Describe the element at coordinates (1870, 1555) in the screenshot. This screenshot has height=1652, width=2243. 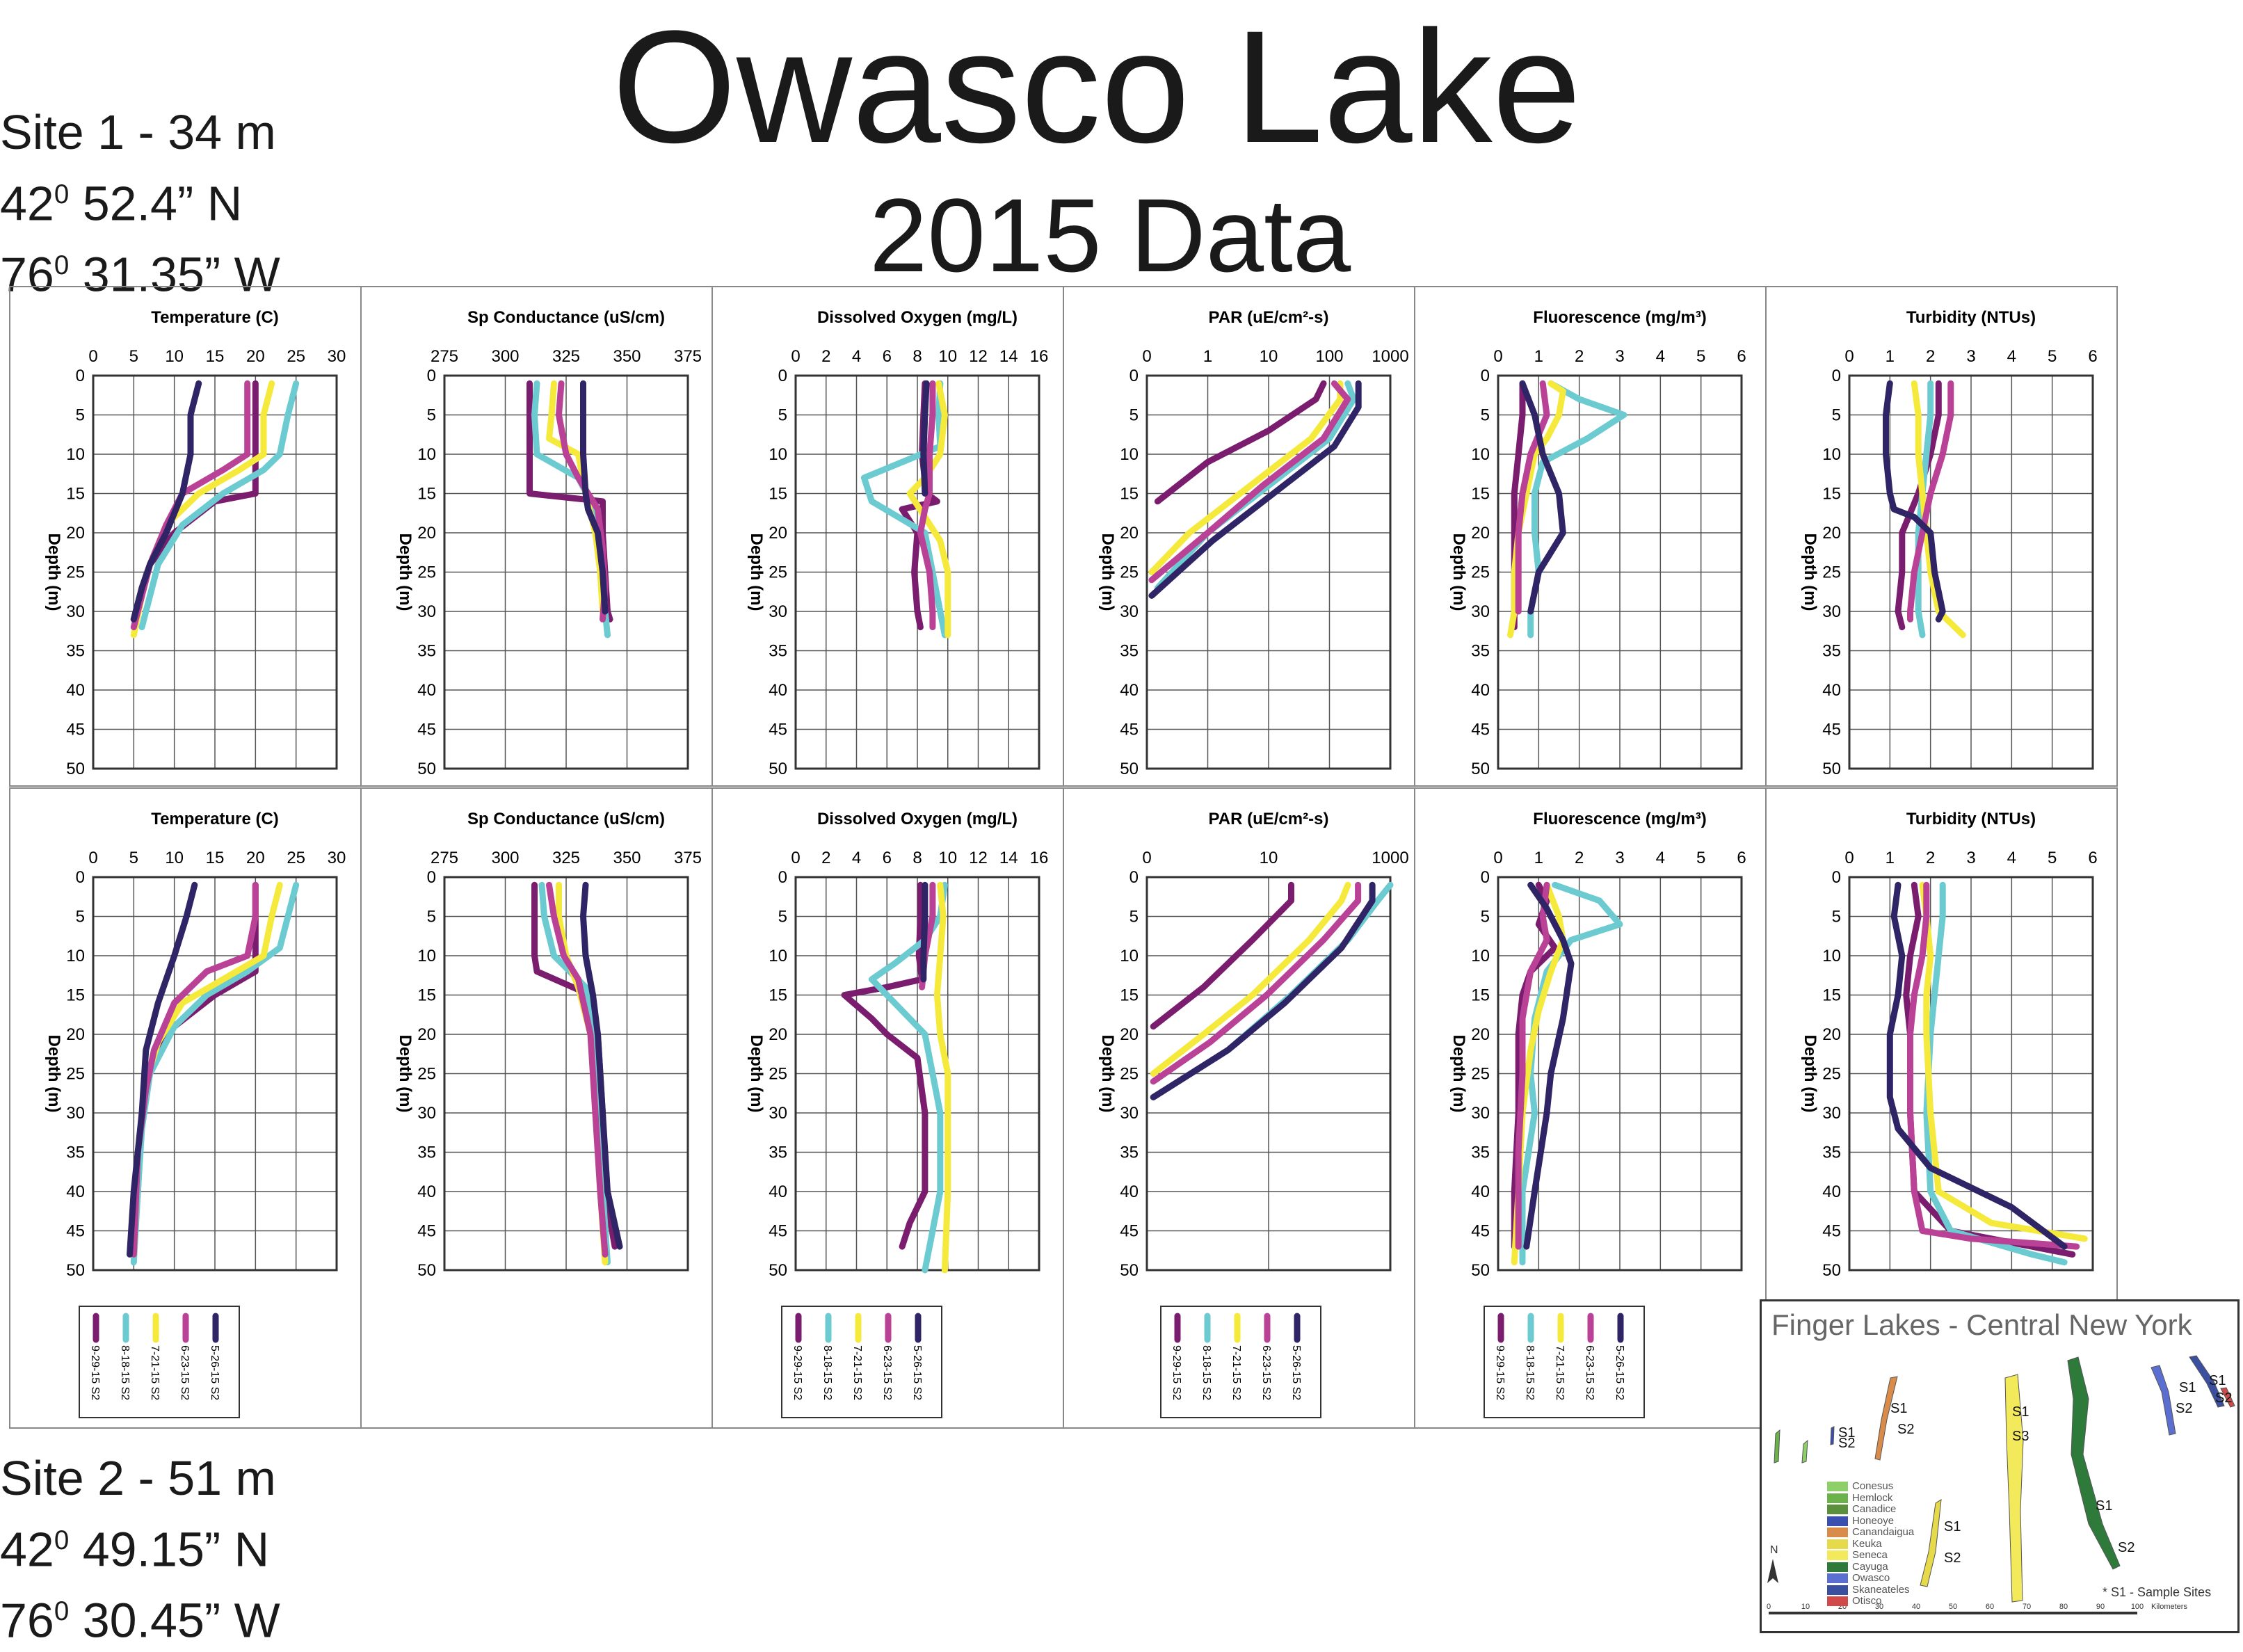
I see `map-legend-item: Seneca` at that location.